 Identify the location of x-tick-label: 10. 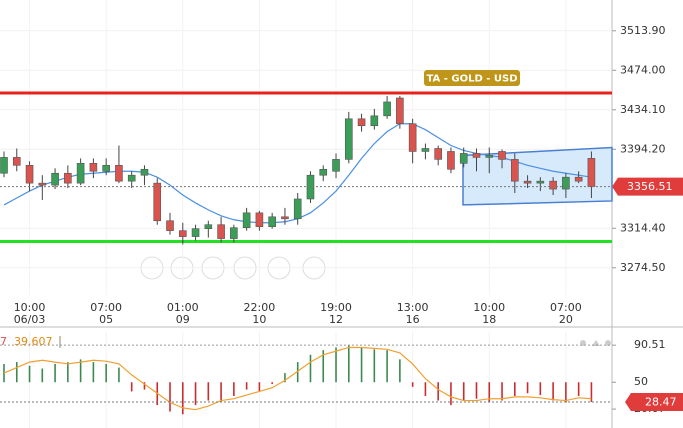
(259, 319).